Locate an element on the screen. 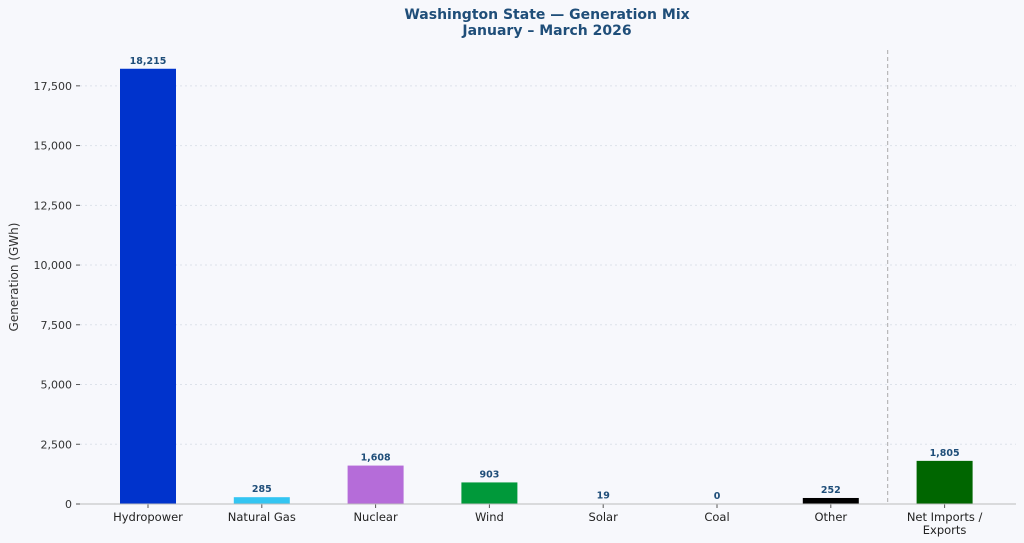 Image resolution: width=1024 pixels, height=543 pixels. data-label: 19 is located at coordinates (603, 496).